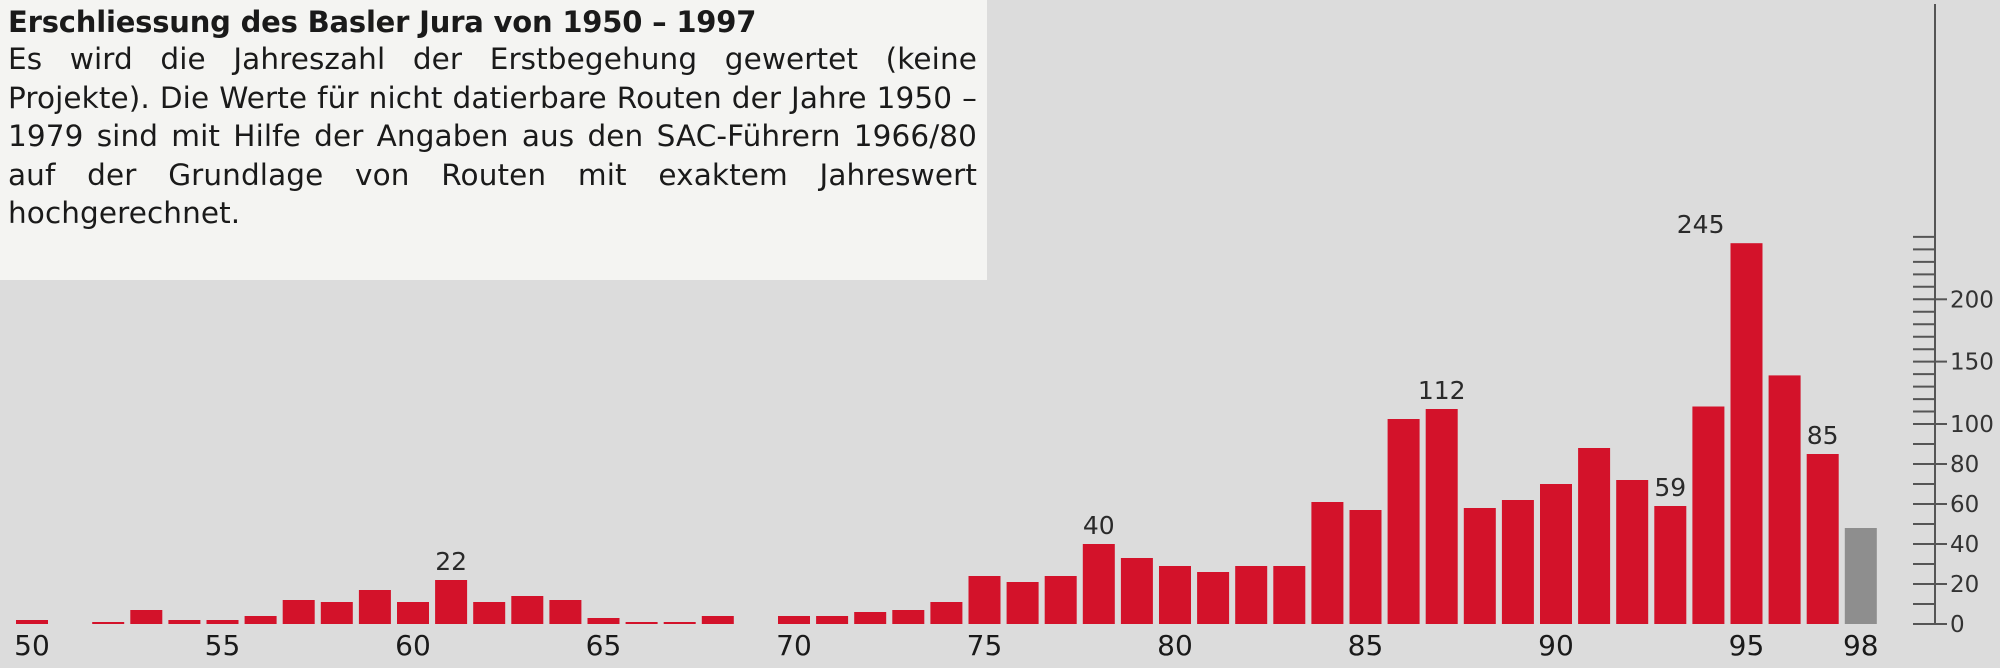  I want to click on bar-1984, so click(1327, 563).